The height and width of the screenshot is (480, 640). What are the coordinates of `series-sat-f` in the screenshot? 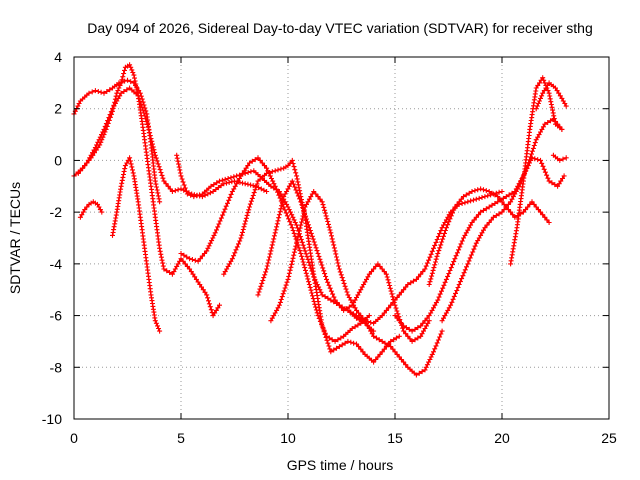 It's located at (275, 243).